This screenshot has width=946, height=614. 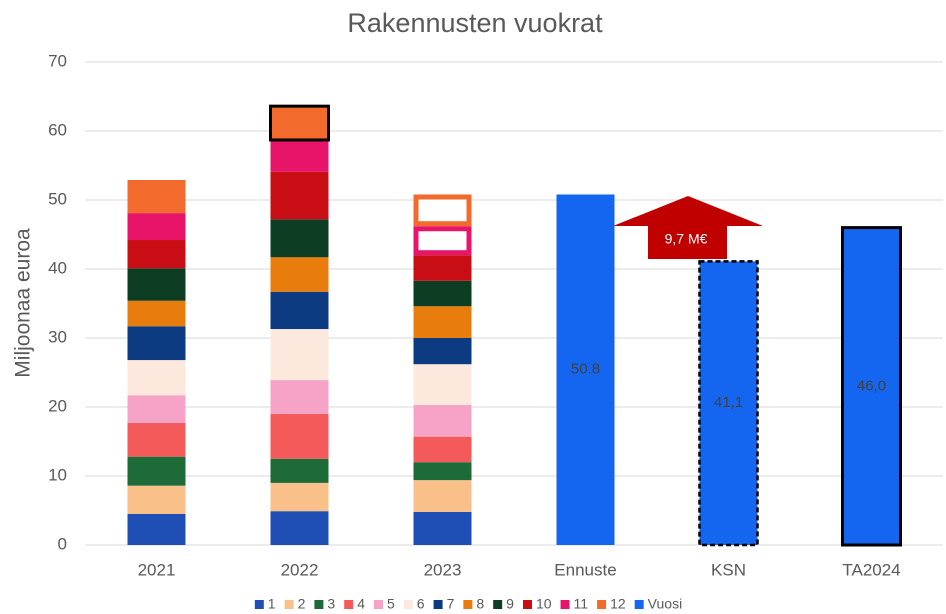 I want to click on annotation: 9,7 M€, so click(x=686, y=239).